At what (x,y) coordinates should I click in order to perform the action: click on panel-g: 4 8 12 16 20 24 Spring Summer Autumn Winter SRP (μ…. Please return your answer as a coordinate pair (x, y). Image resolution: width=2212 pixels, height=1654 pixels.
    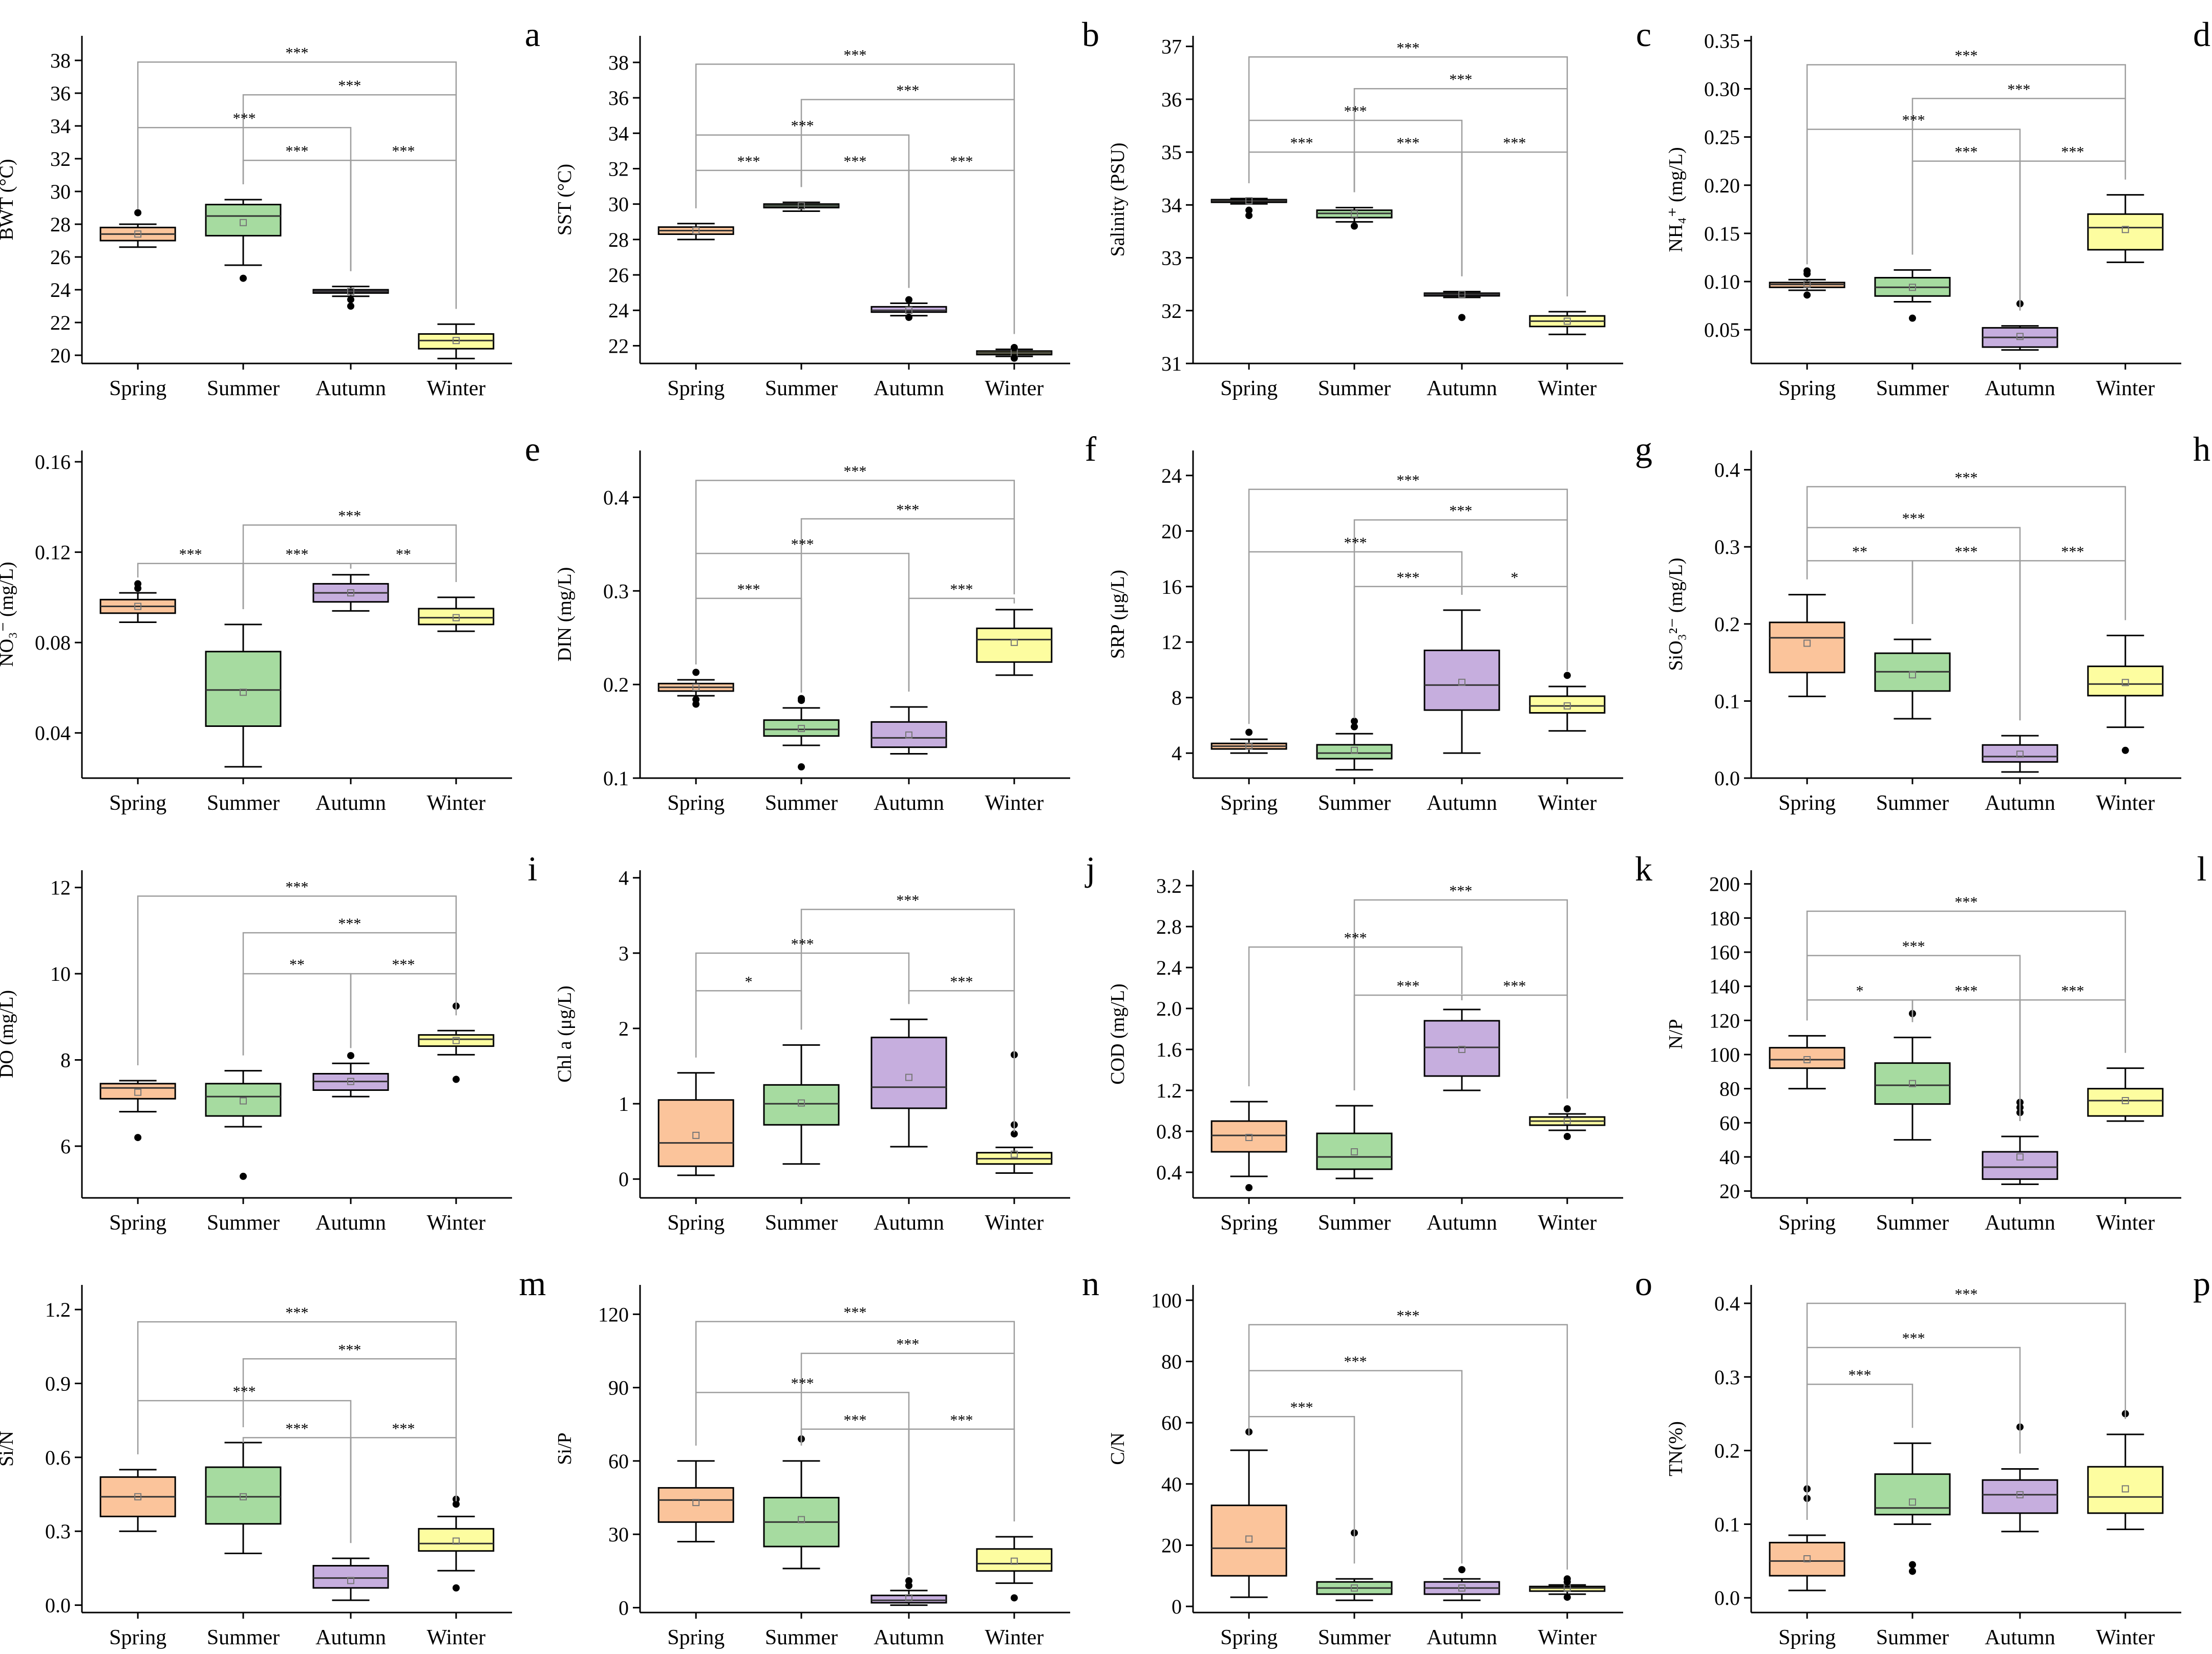
    Looking at the image, I should click on (1380, 622).